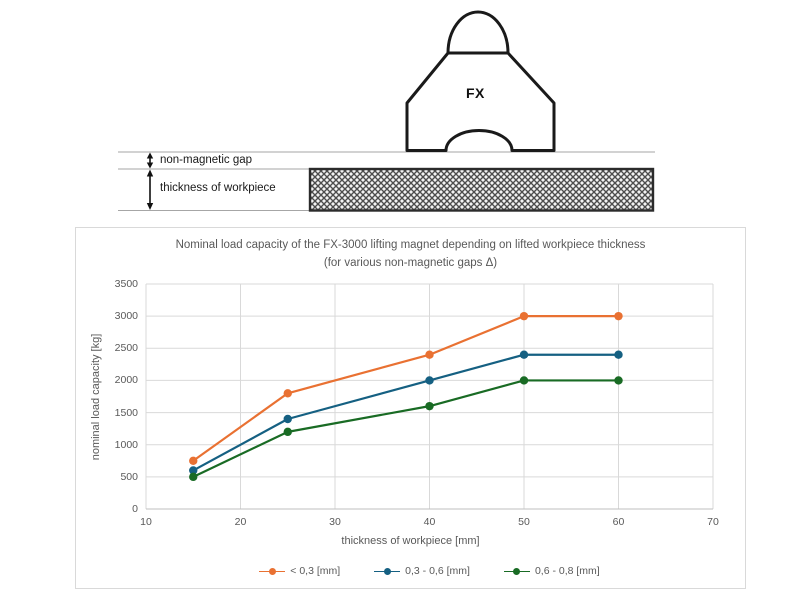 Image resolution: width=800 pixels, height=600 pixels. What do you see at coordinates (618, 522) in the screenshot?
I see `x-tick-label: 60` at bounding box center [618, 522].